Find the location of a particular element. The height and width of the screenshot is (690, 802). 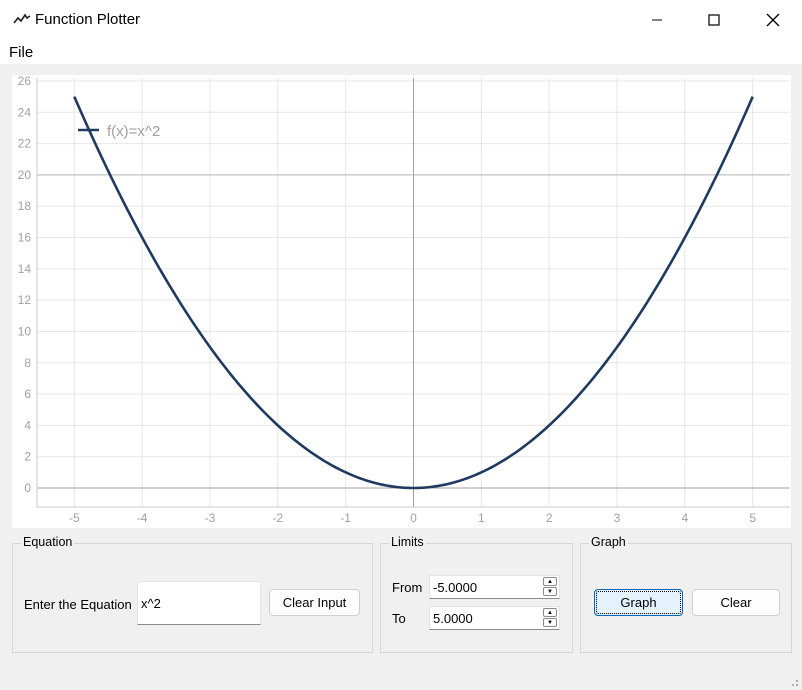

from-spinbox: -5.0000 ▲ ▼ is located at coordinates (494, 587).